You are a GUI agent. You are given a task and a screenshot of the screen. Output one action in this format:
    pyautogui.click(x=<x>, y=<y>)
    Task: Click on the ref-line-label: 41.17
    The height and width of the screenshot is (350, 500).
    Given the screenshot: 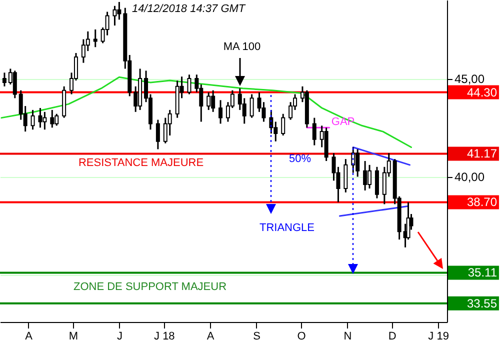 What is the action you would take?
    pyautogui.click(x=482, y=153)
    